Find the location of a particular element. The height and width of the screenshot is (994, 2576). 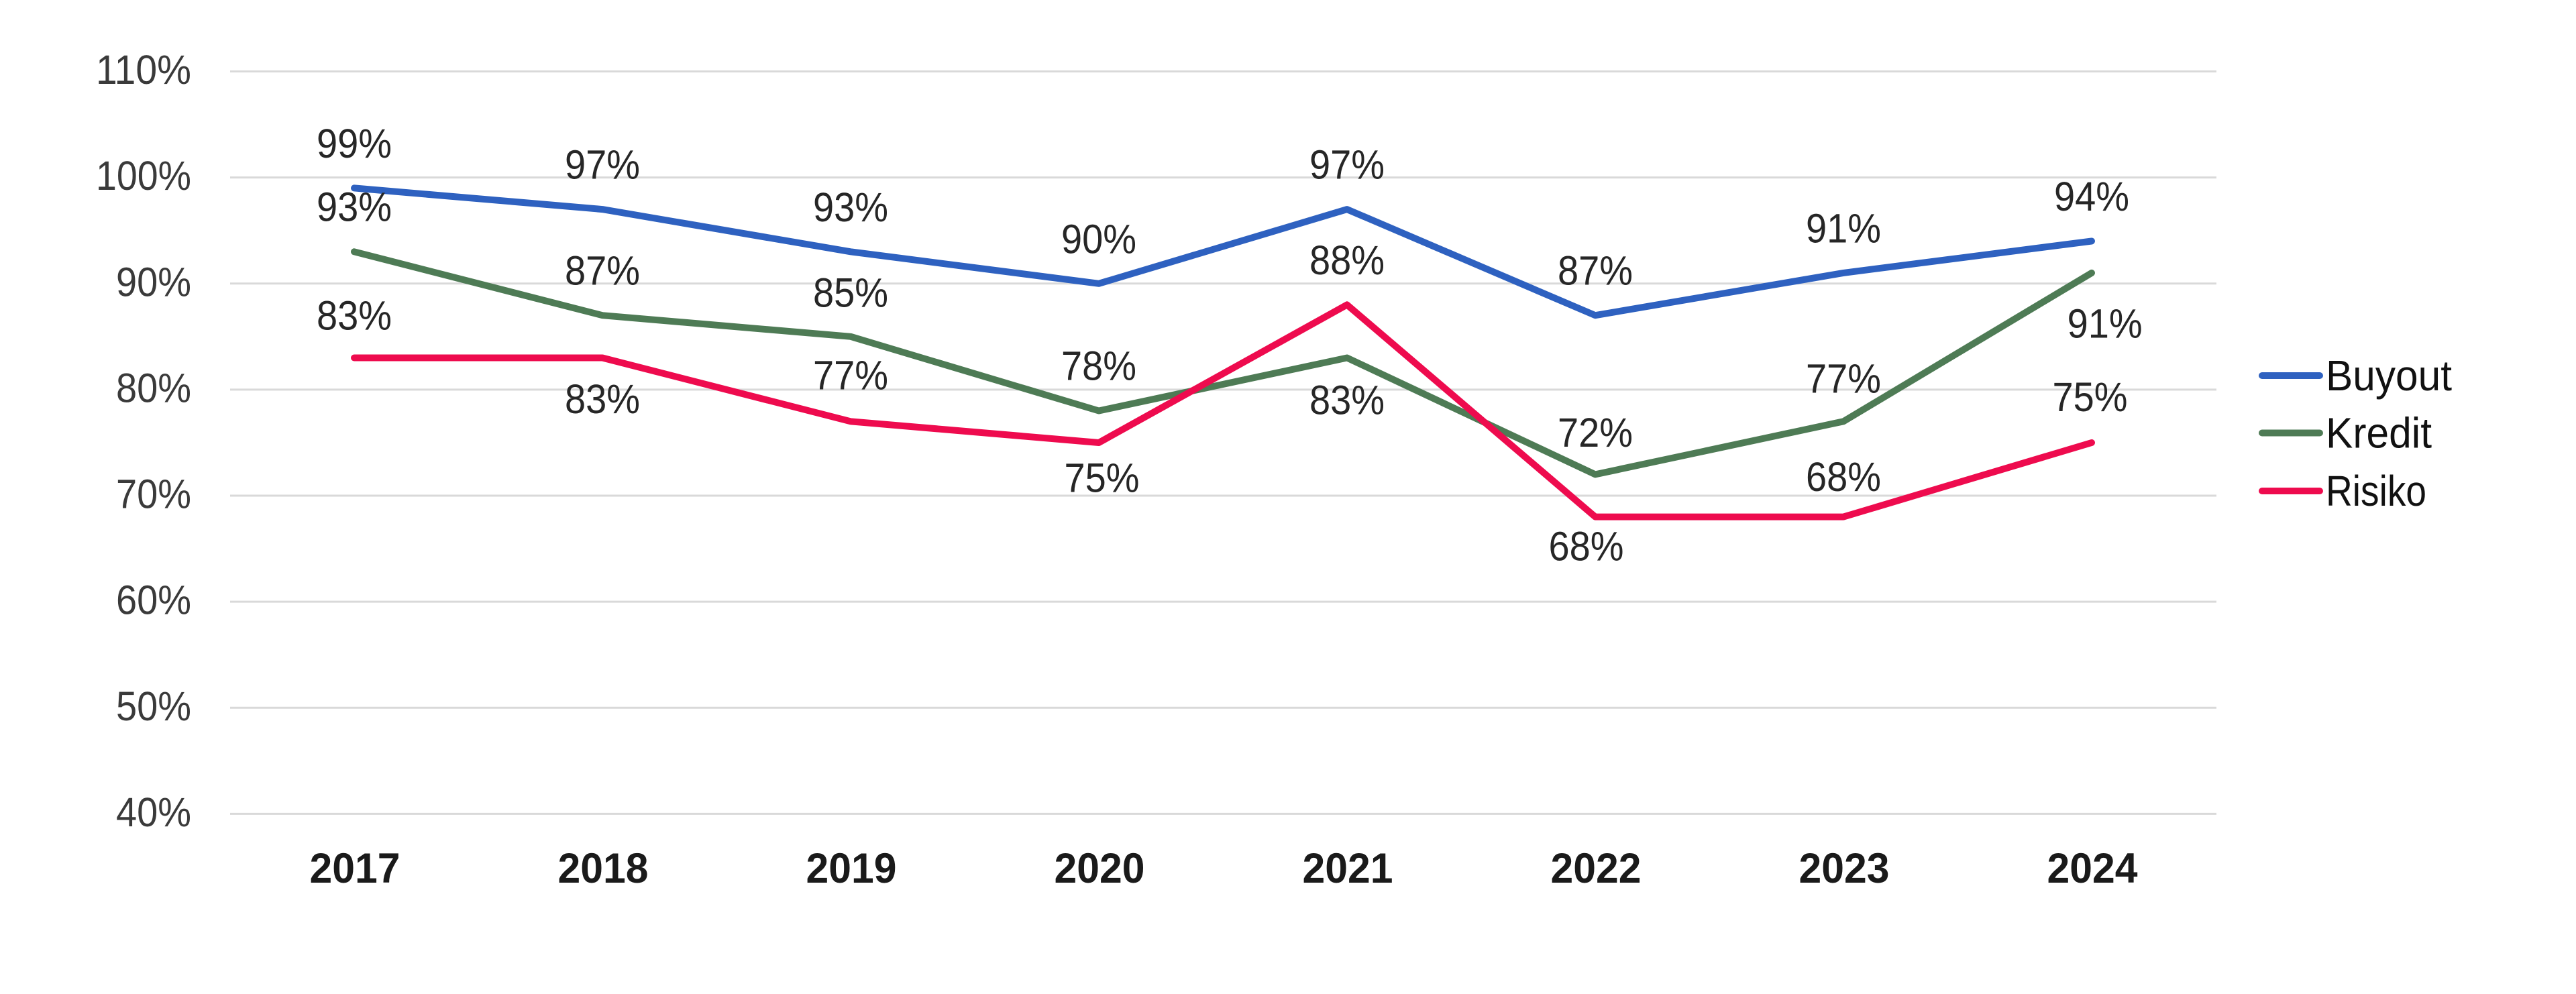

svg-text: Risiko is located at coordinates (2376, 491).